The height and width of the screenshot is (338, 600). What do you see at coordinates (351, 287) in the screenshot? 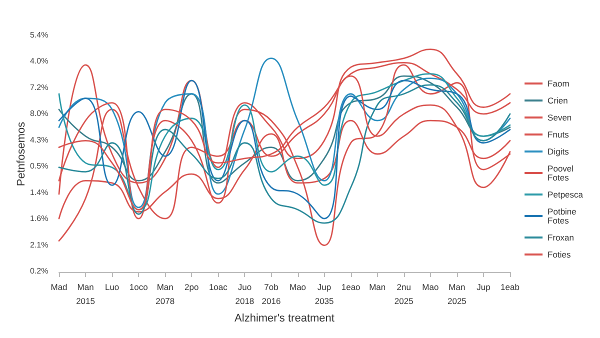
I see `x-tick-label: 1eao` at bounding box center [351, 287].